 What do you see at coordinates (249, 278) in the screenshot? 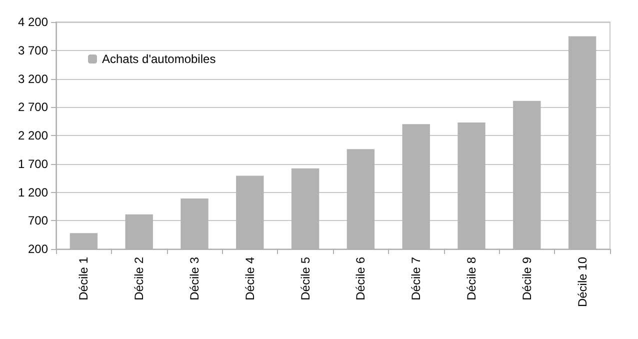
I see `x-tick-label: Décile 4` at bounding box center [249, 278].